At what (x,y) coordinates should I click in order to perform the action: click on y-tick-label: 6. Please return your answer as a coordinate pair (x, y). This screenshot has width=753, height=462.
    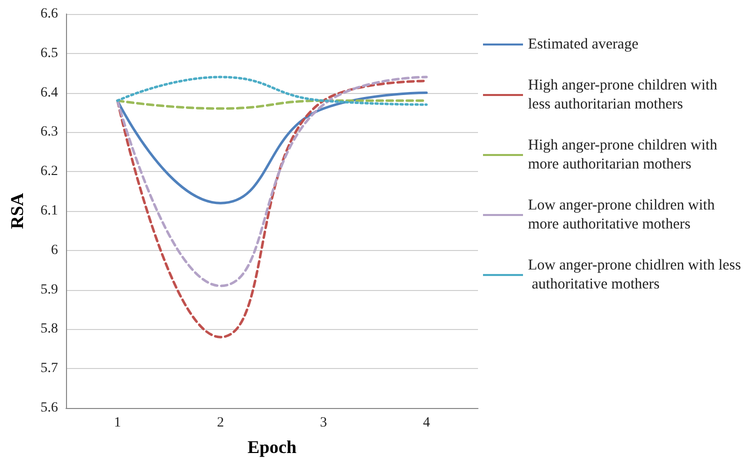
    Looking at the image, I should click on (54, 250).